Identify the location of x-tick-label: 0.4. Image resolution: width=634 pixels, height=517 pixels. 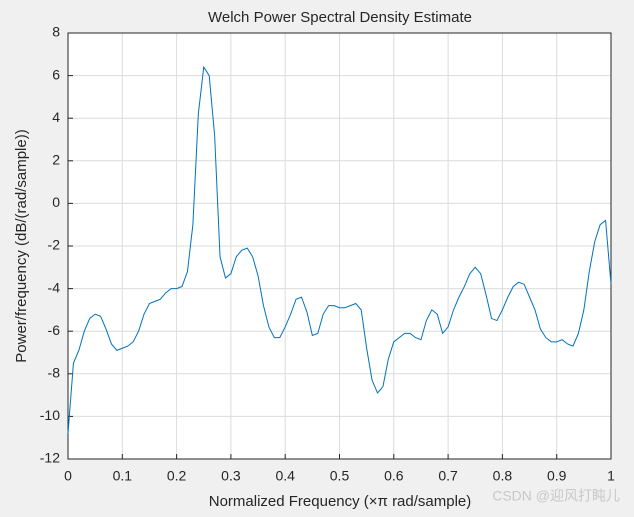
(285, 476).